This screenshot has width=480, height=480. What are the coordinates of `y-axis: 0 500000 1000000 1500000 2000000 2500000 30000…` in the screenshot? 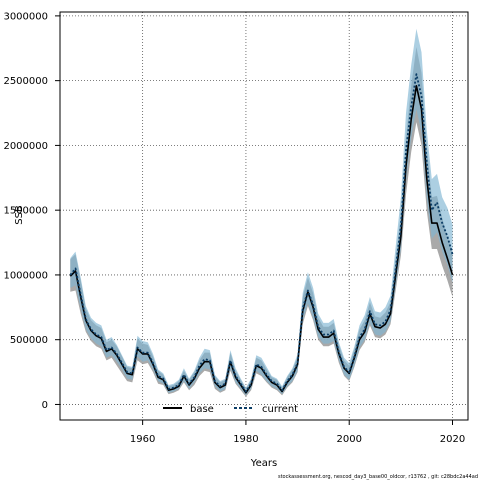 It's located at (31, 211).